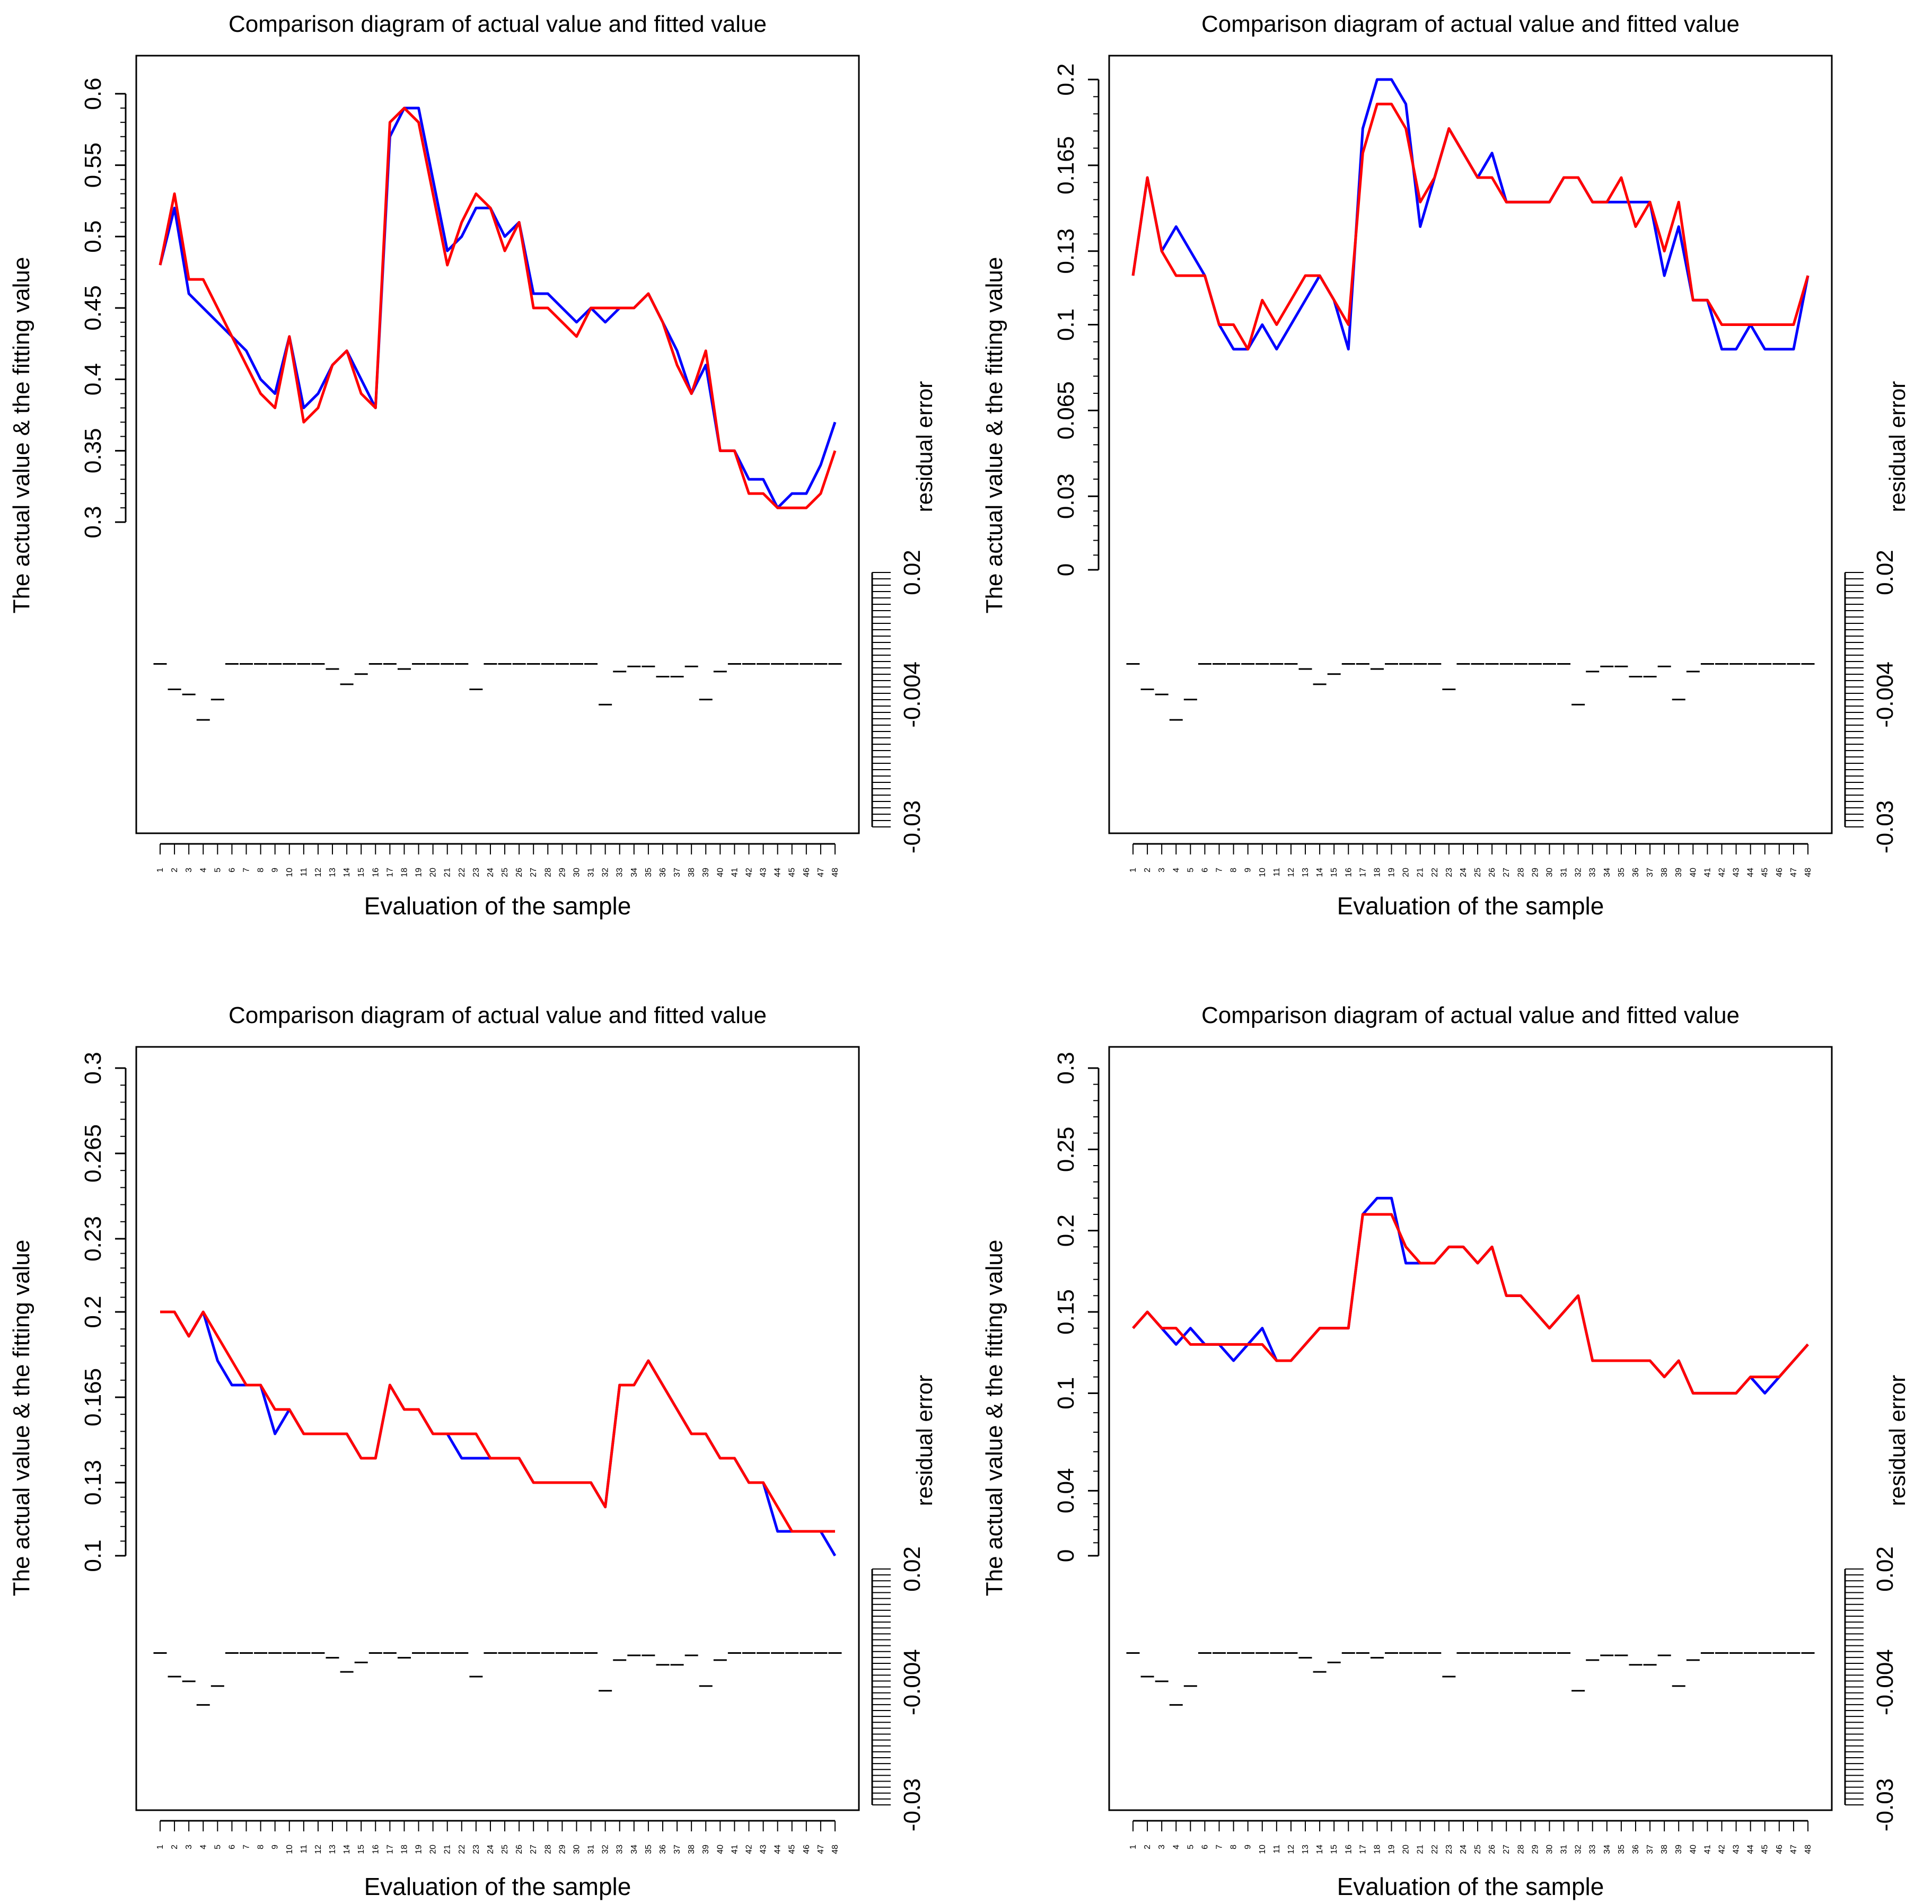  What do you see at coordinates (231, 870) in the screenshot?
I see `x-tick-label: 6` at bounding box center [231, 870].